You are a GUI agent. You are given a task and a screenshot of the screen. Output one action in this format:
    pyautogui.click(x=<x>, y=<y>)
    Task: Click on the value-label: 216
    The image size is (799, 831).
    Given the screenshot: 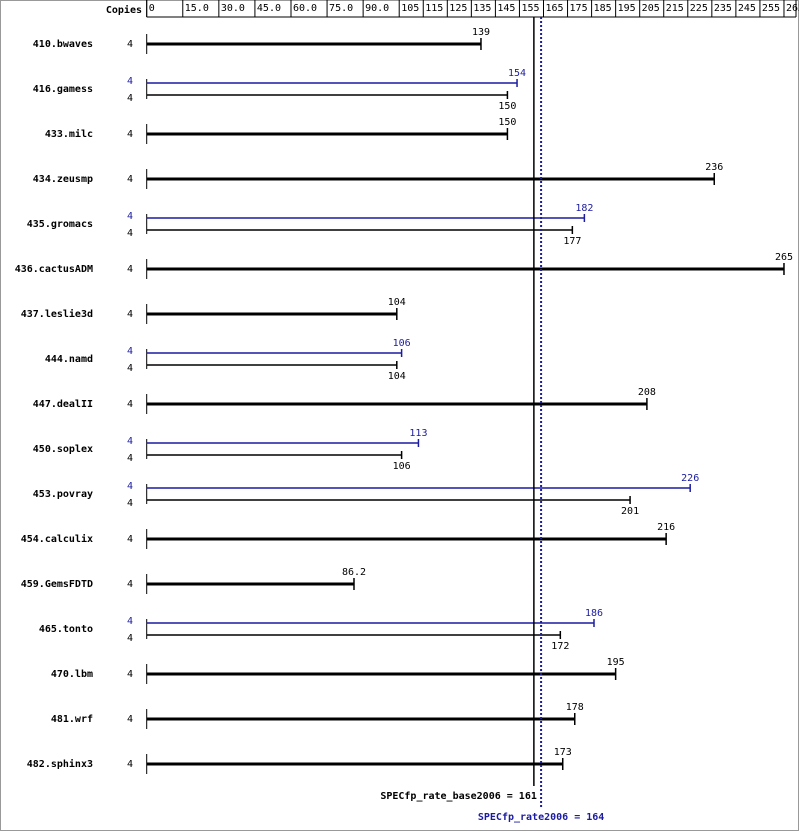 What is the action you would take?
    pyautogui.click(x=666, y=527)
    